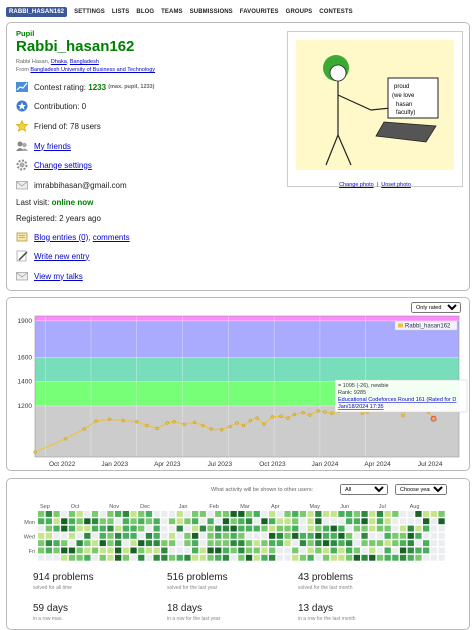  I want to click on month-label: May, so click(315, 507).